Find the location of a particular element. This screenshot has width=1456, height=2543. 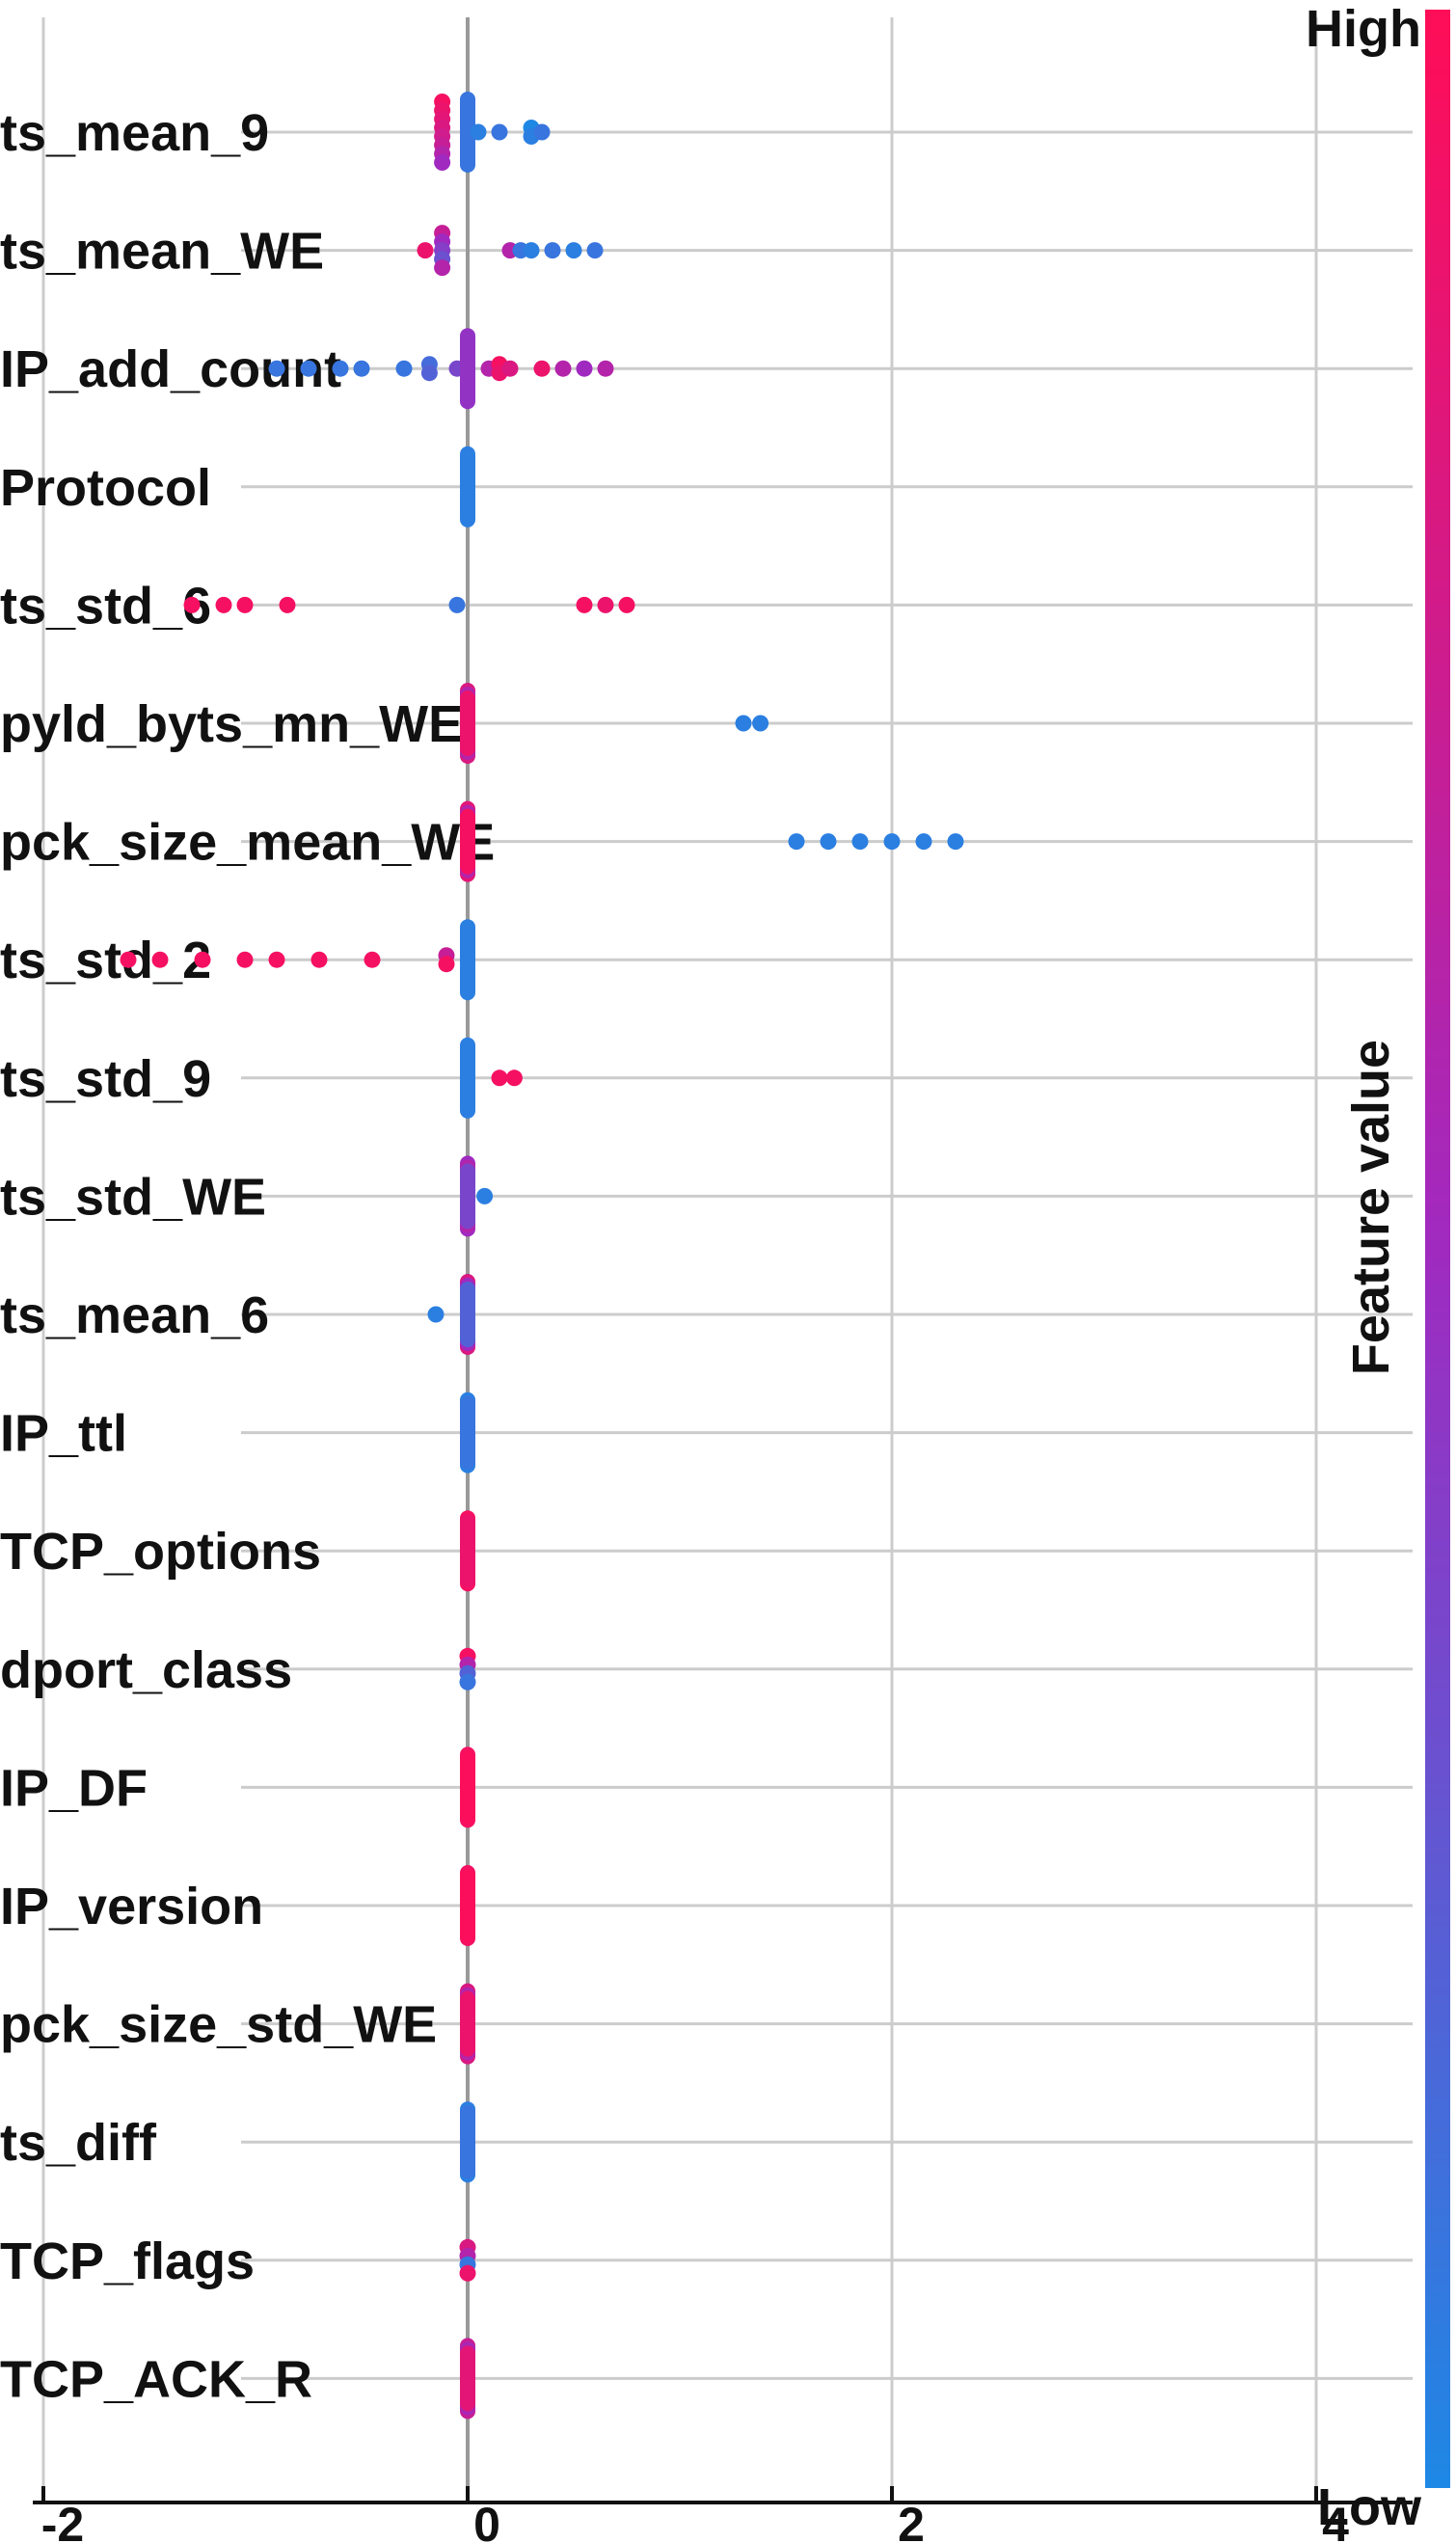

feature-label: IP_add_count is located at coordinates (170, 369).